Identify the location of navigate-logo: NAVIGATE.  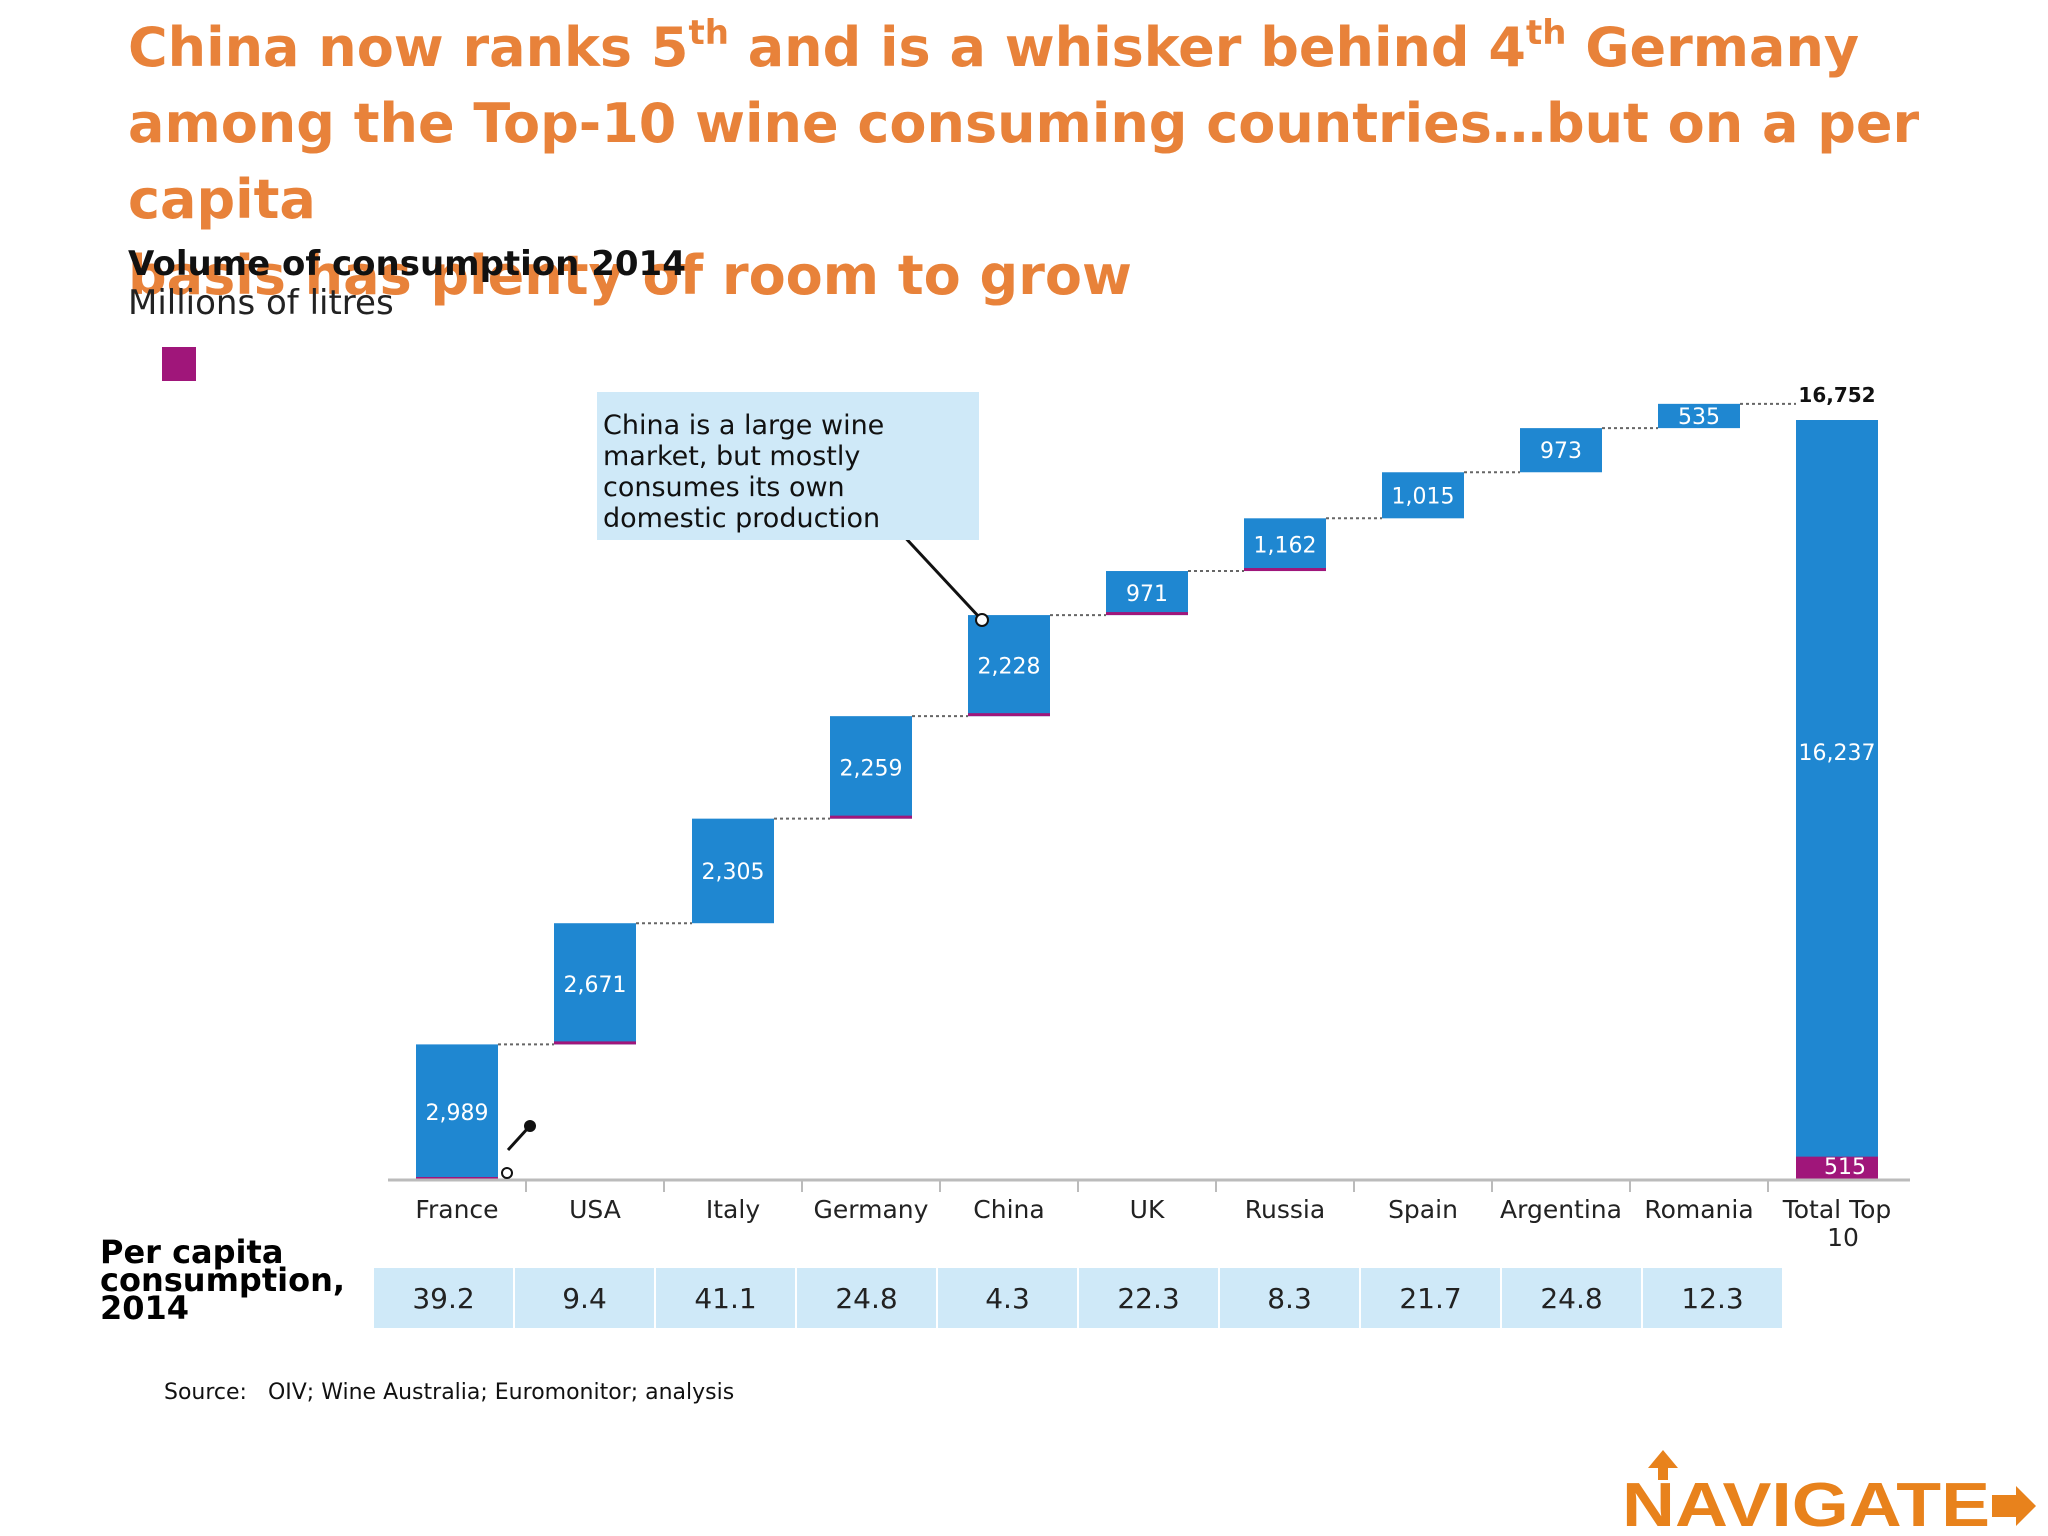
(1829, 1490).